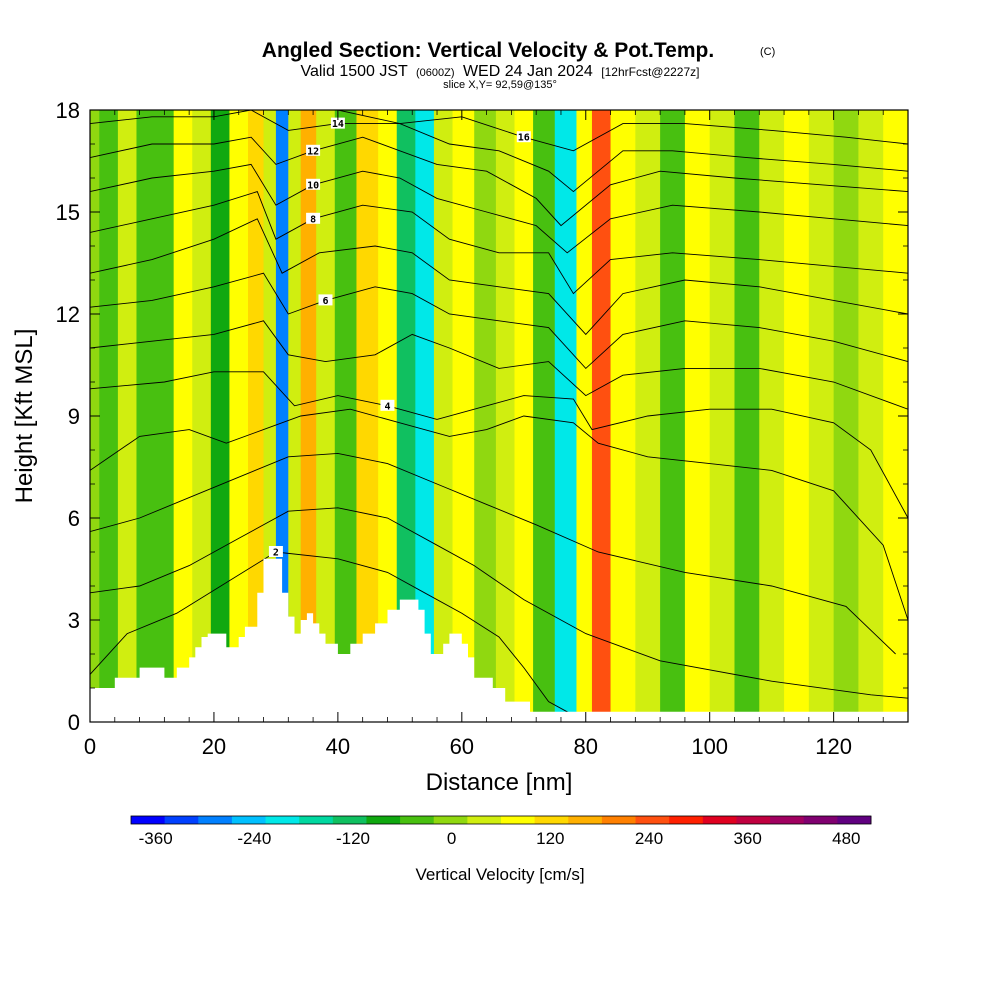  Describe the element at coordinates (499, 782) in the screenshot. I see `x-axis-label: Distance [nm]` at that location.